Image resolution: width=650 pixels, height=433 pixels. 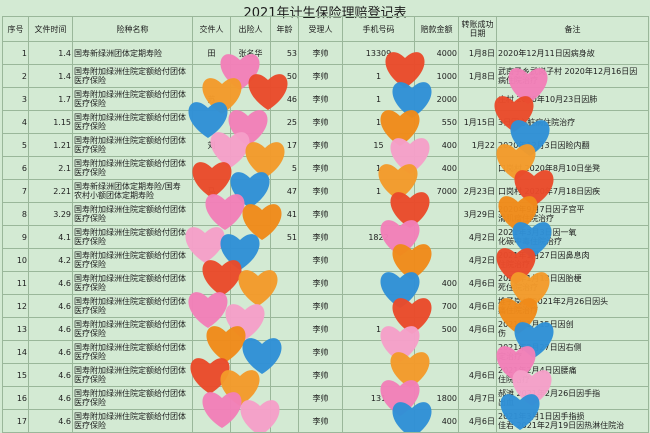 What do you see at coordinates (537, 370) in the screenshot?
I see `note-line: 2021年2月4日因腰痛` at bounding box center [537, 370].